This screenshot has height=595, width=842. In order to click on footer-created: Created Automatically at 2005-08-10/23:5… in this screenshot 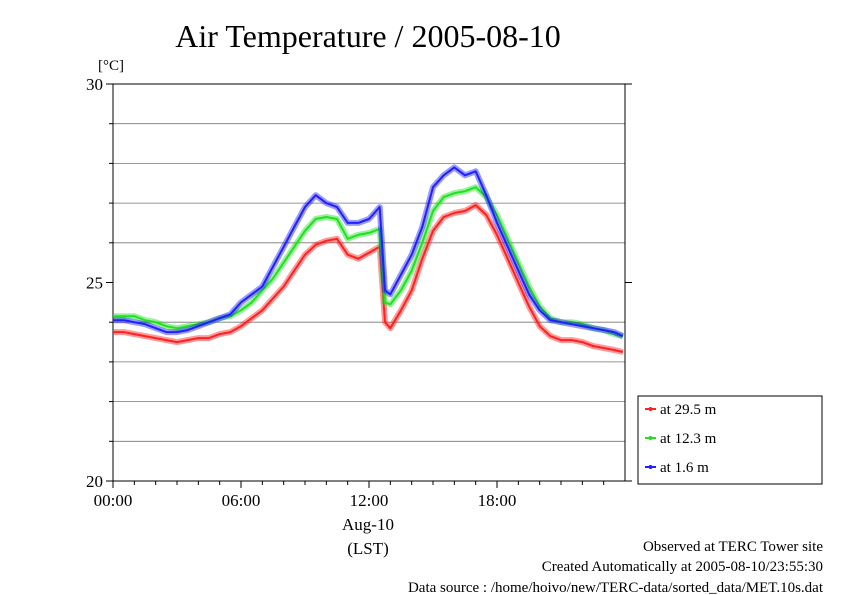, I will do `click(682, 567)`.